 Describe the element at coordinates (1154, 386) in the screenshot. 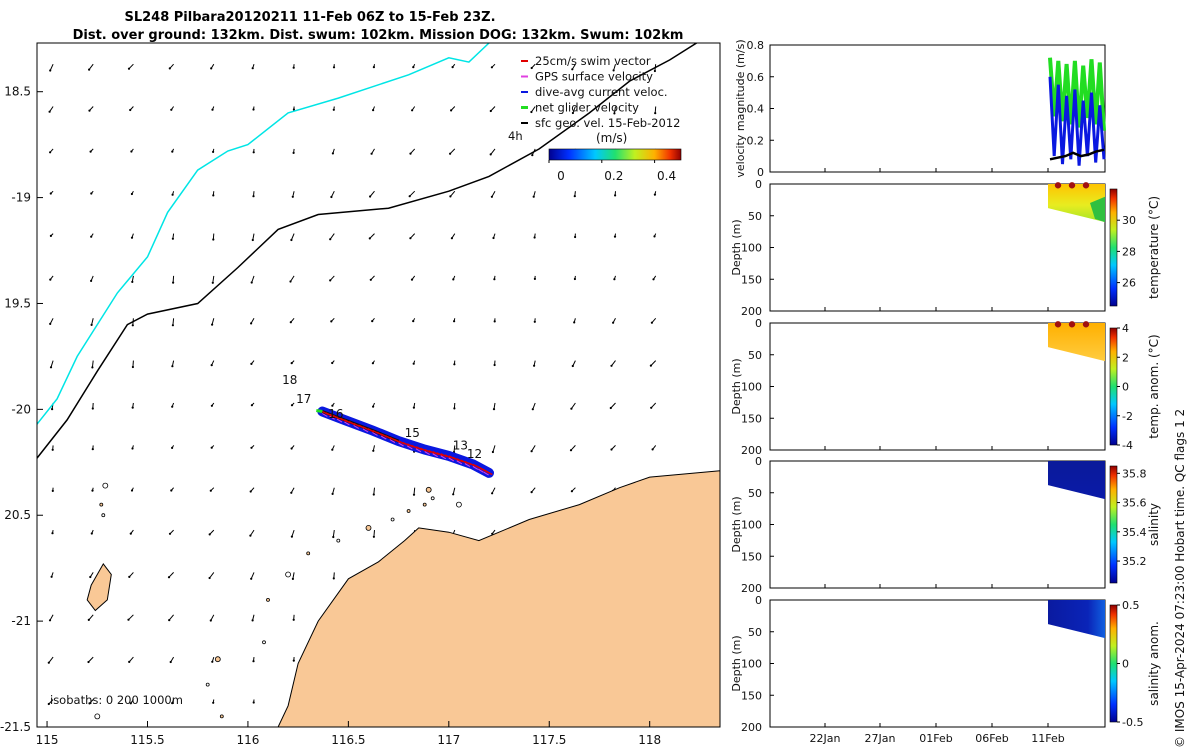

I see `temp-anomaly-colorbar-label: temp. anom. (°C)` at that location.